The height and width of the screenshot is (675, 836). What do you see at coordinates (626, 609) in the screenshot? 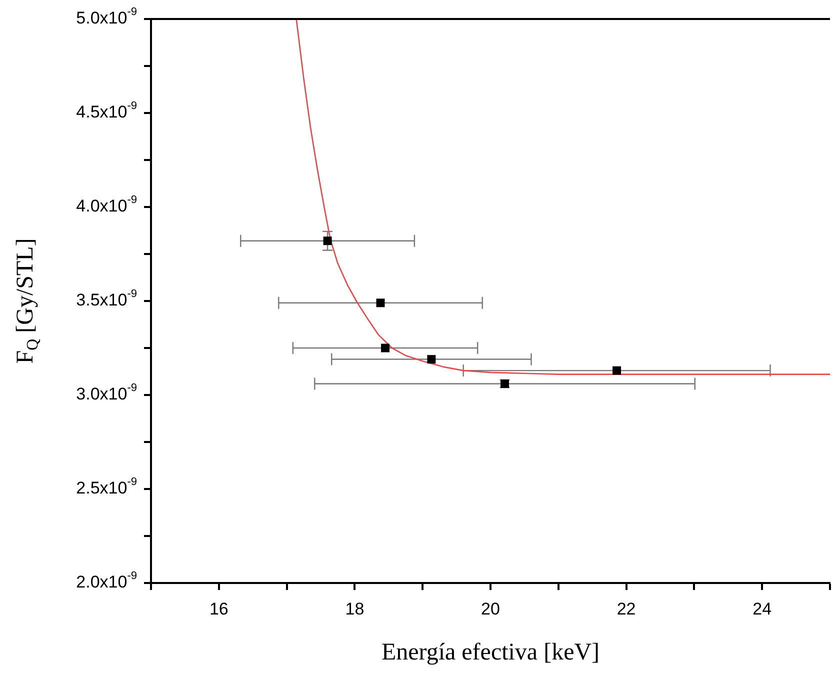
I see `x-tick-label: 22` at bounding box center [626, 609].